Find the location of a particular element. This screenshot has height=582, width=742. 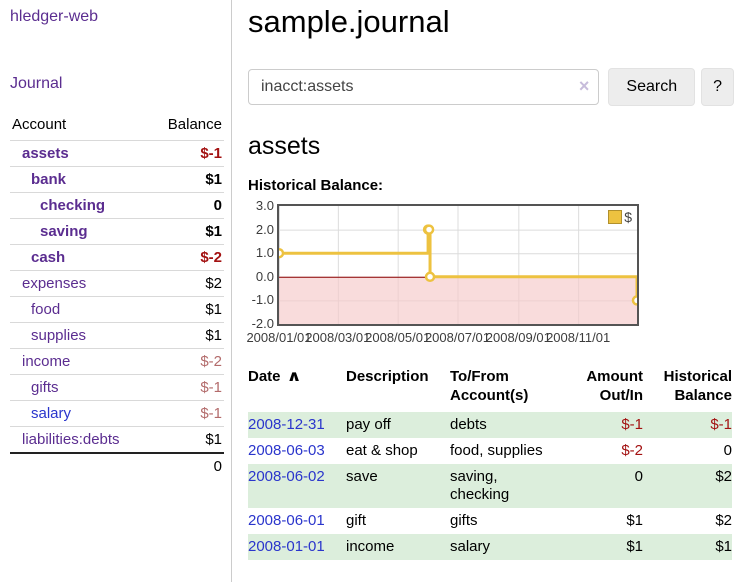

sidebar-account-link: saving is located at coordinates (64, 231).